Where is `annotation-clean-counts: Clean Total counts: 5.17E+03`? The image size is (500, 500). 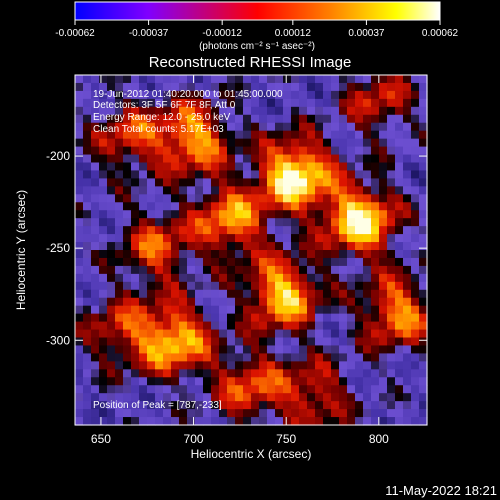
annotation-clean-counts: Clean Total counts: 5.17E+03 is located at coordinates (158, 129).